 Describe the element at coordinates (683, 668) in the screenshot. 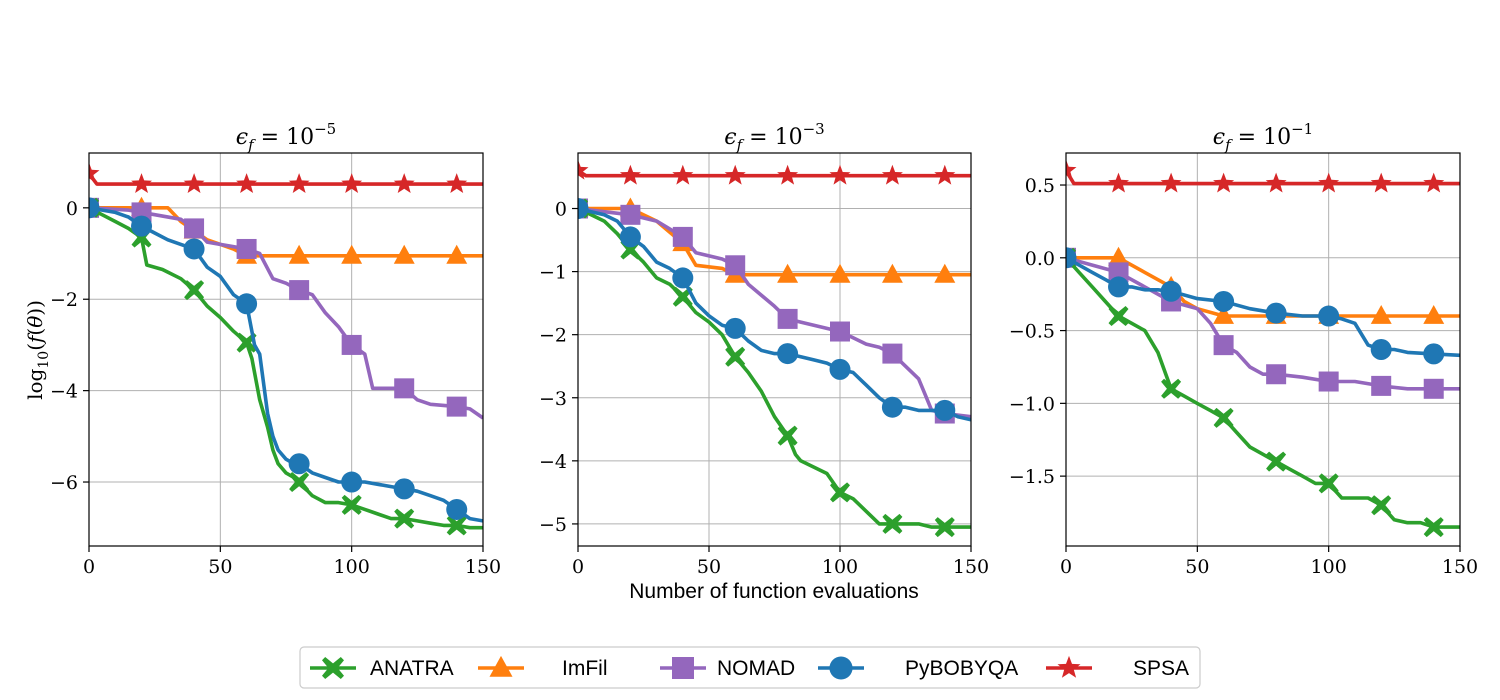

I see `legend-square-marker` at that location.